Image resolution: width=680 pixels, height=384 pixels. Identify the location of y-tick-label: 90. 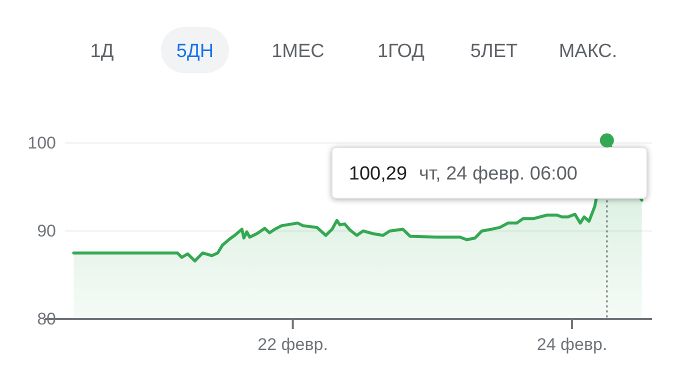
(46, 230).